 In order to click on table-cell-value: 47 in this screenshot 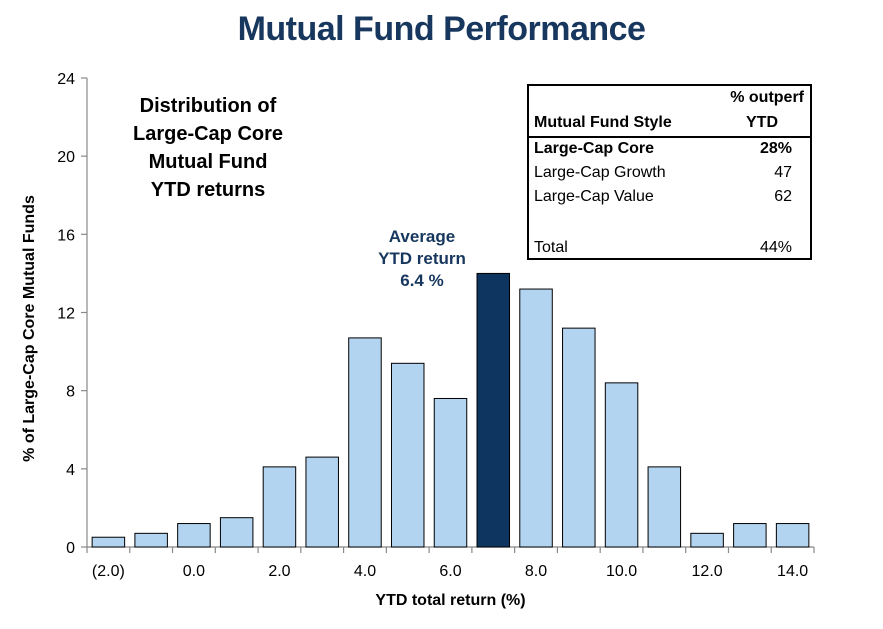, I will do `click(783, 172)`.